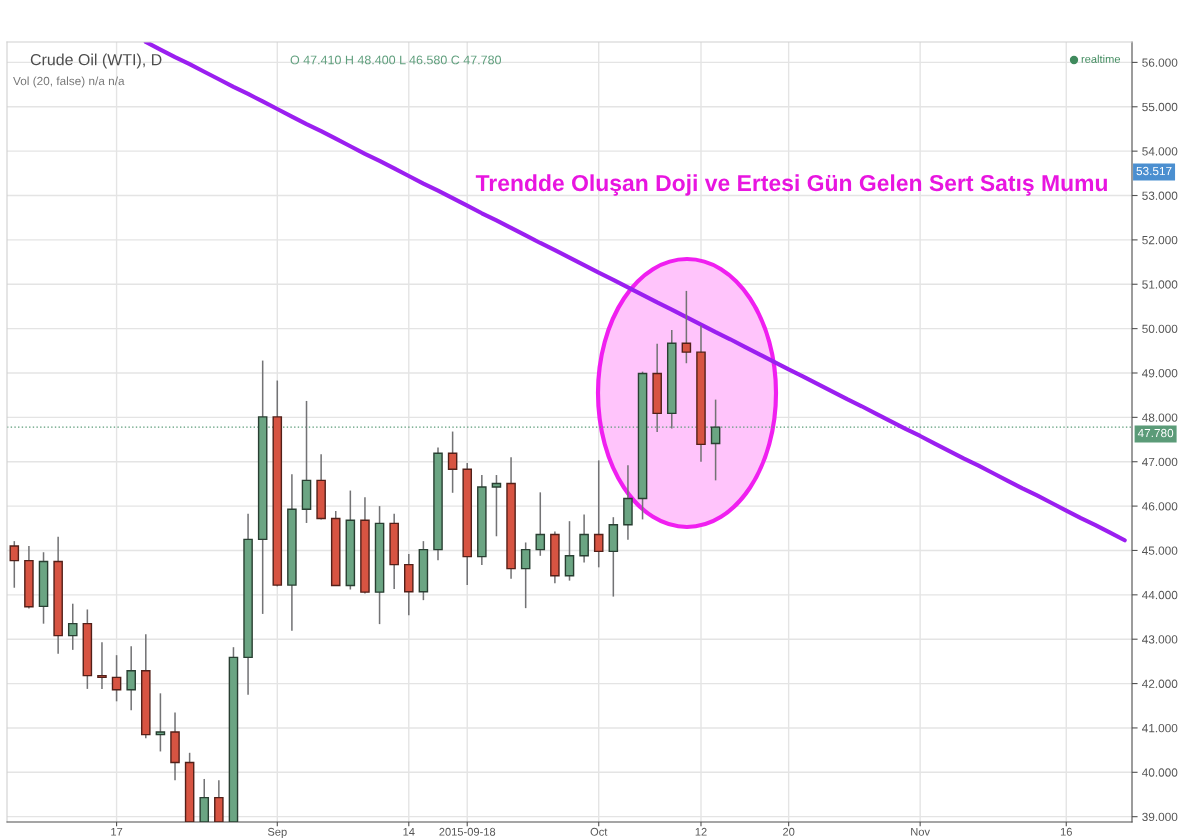  What do you see at coordinates (1160, 62) in the screenshot?
I see `y-tick-label: 56.000` at bounding box center [1160, 62].